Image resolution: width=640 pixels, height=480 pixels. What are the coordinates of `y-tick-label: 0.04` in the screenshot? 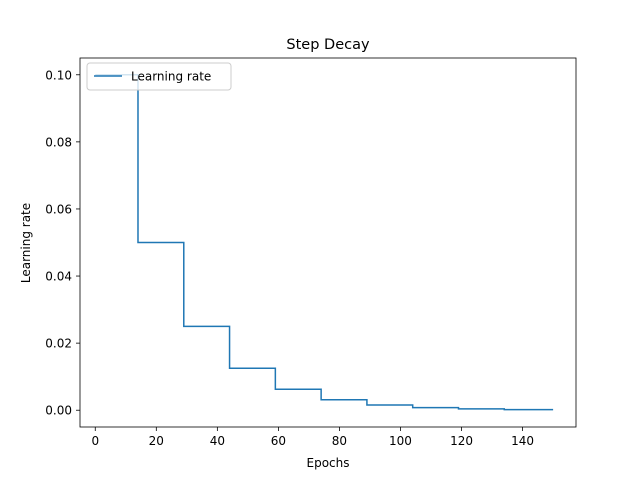 It's located at (58, 277).